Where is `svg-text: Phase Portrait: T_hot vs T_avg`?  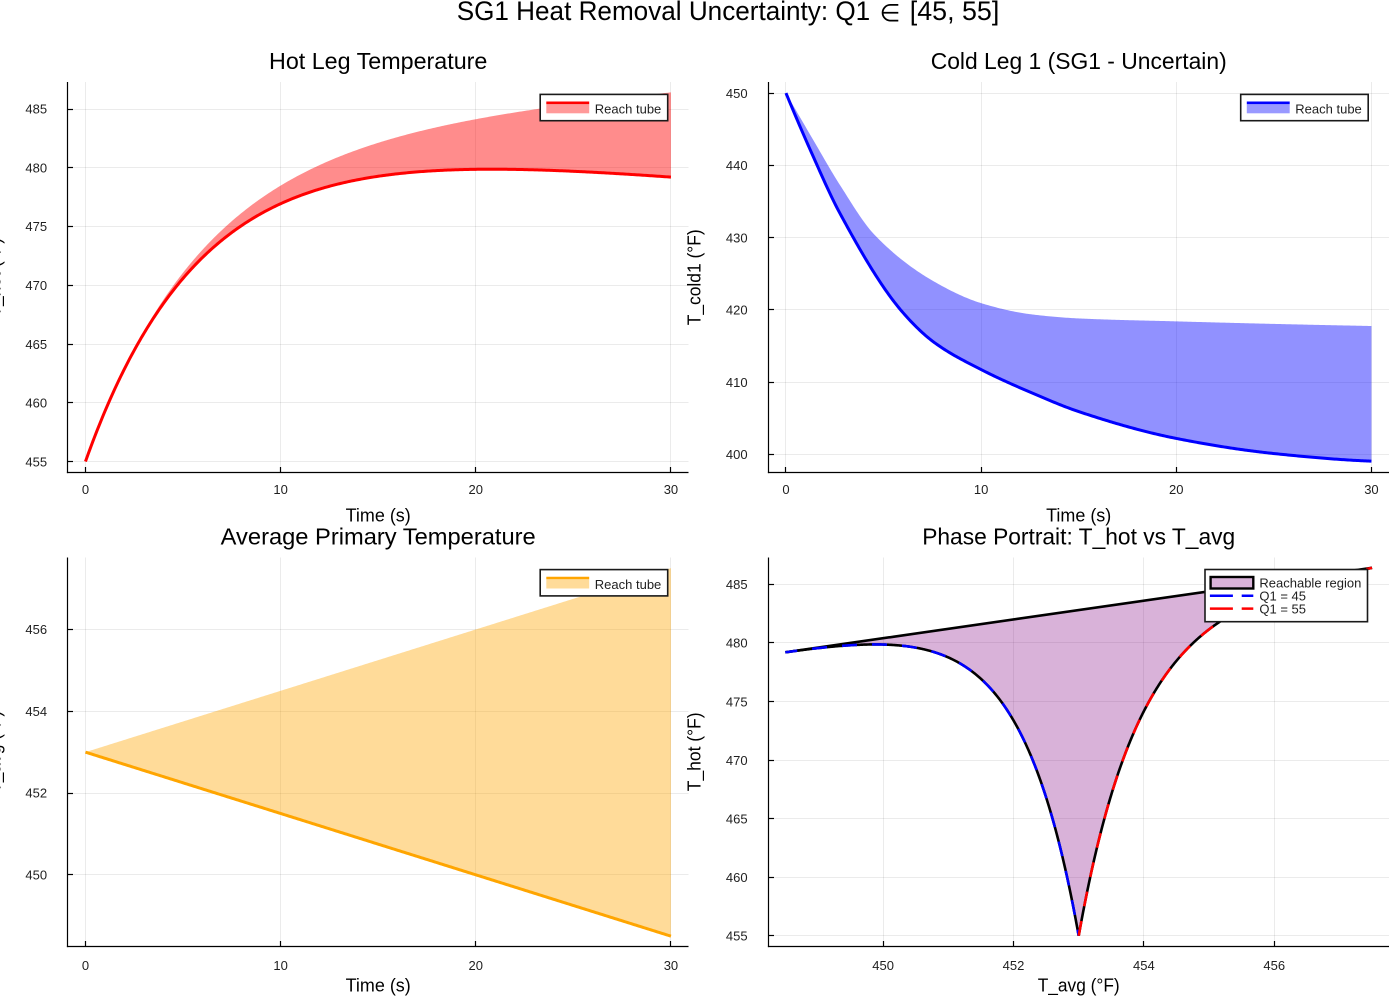
svg-text: Phase Portrait: T_hot vs T_avg is located at coordinates (1078, 536).